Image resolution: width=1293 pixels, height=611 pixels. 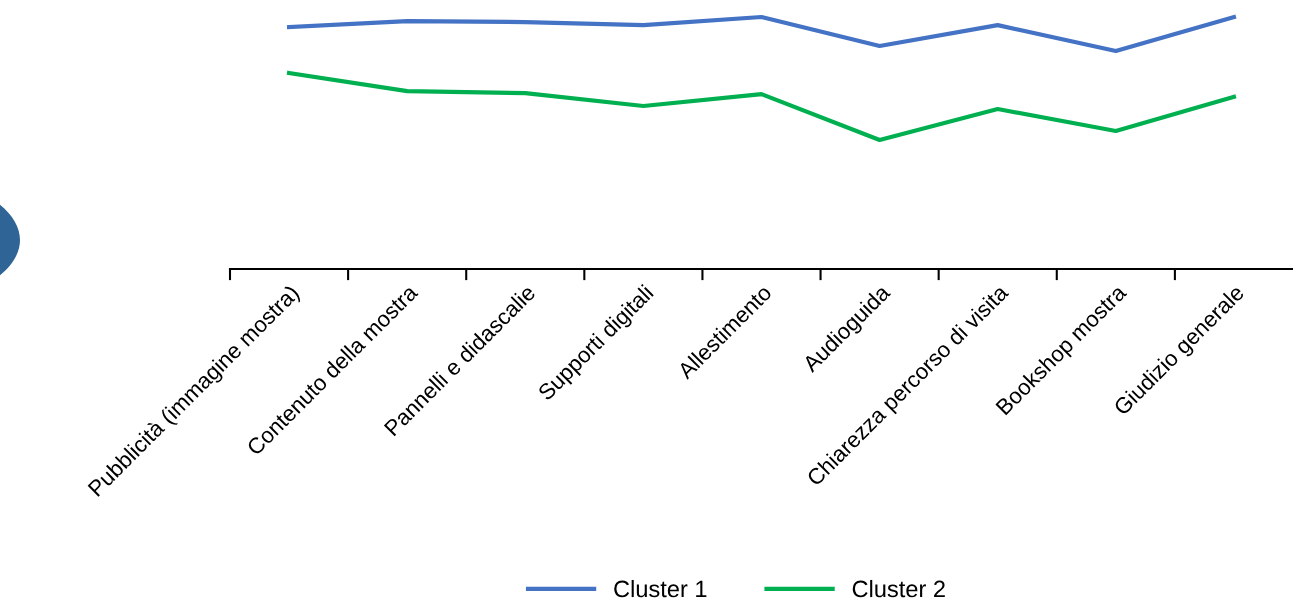 What do you see at coordinates (898, 588) in the screenshot?
I see `legend-label: Cluster 2` at bounding box center [898, 588].